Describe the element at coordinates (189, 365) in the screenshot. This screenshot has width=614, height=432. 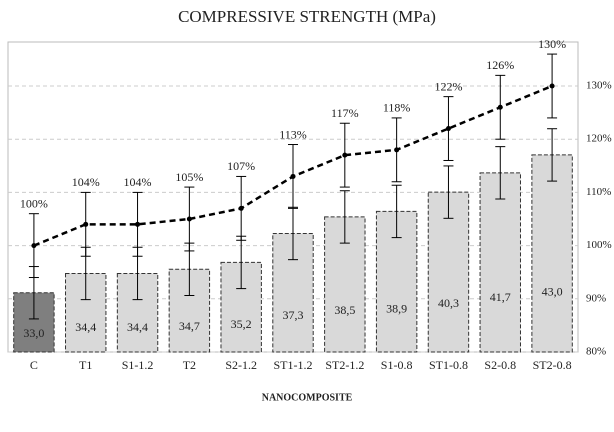
I see `x-tick-label: T2` at that location.